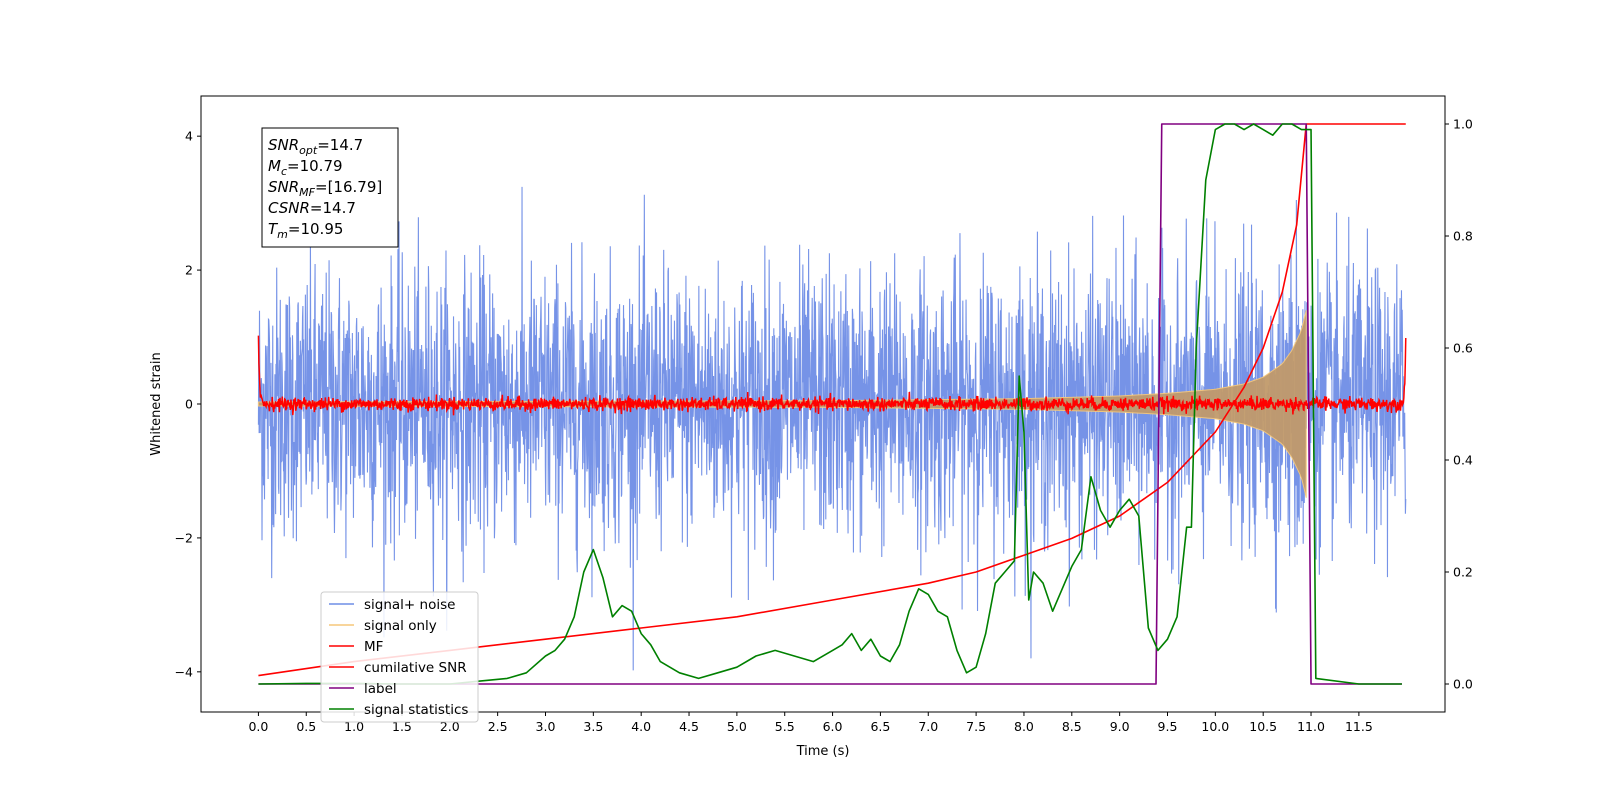 This screenshot has width=1600, height=800. Describe the element at coordinates (415, 668) in the screenshot. I see `legend-label: cumilative SNR` at that location.